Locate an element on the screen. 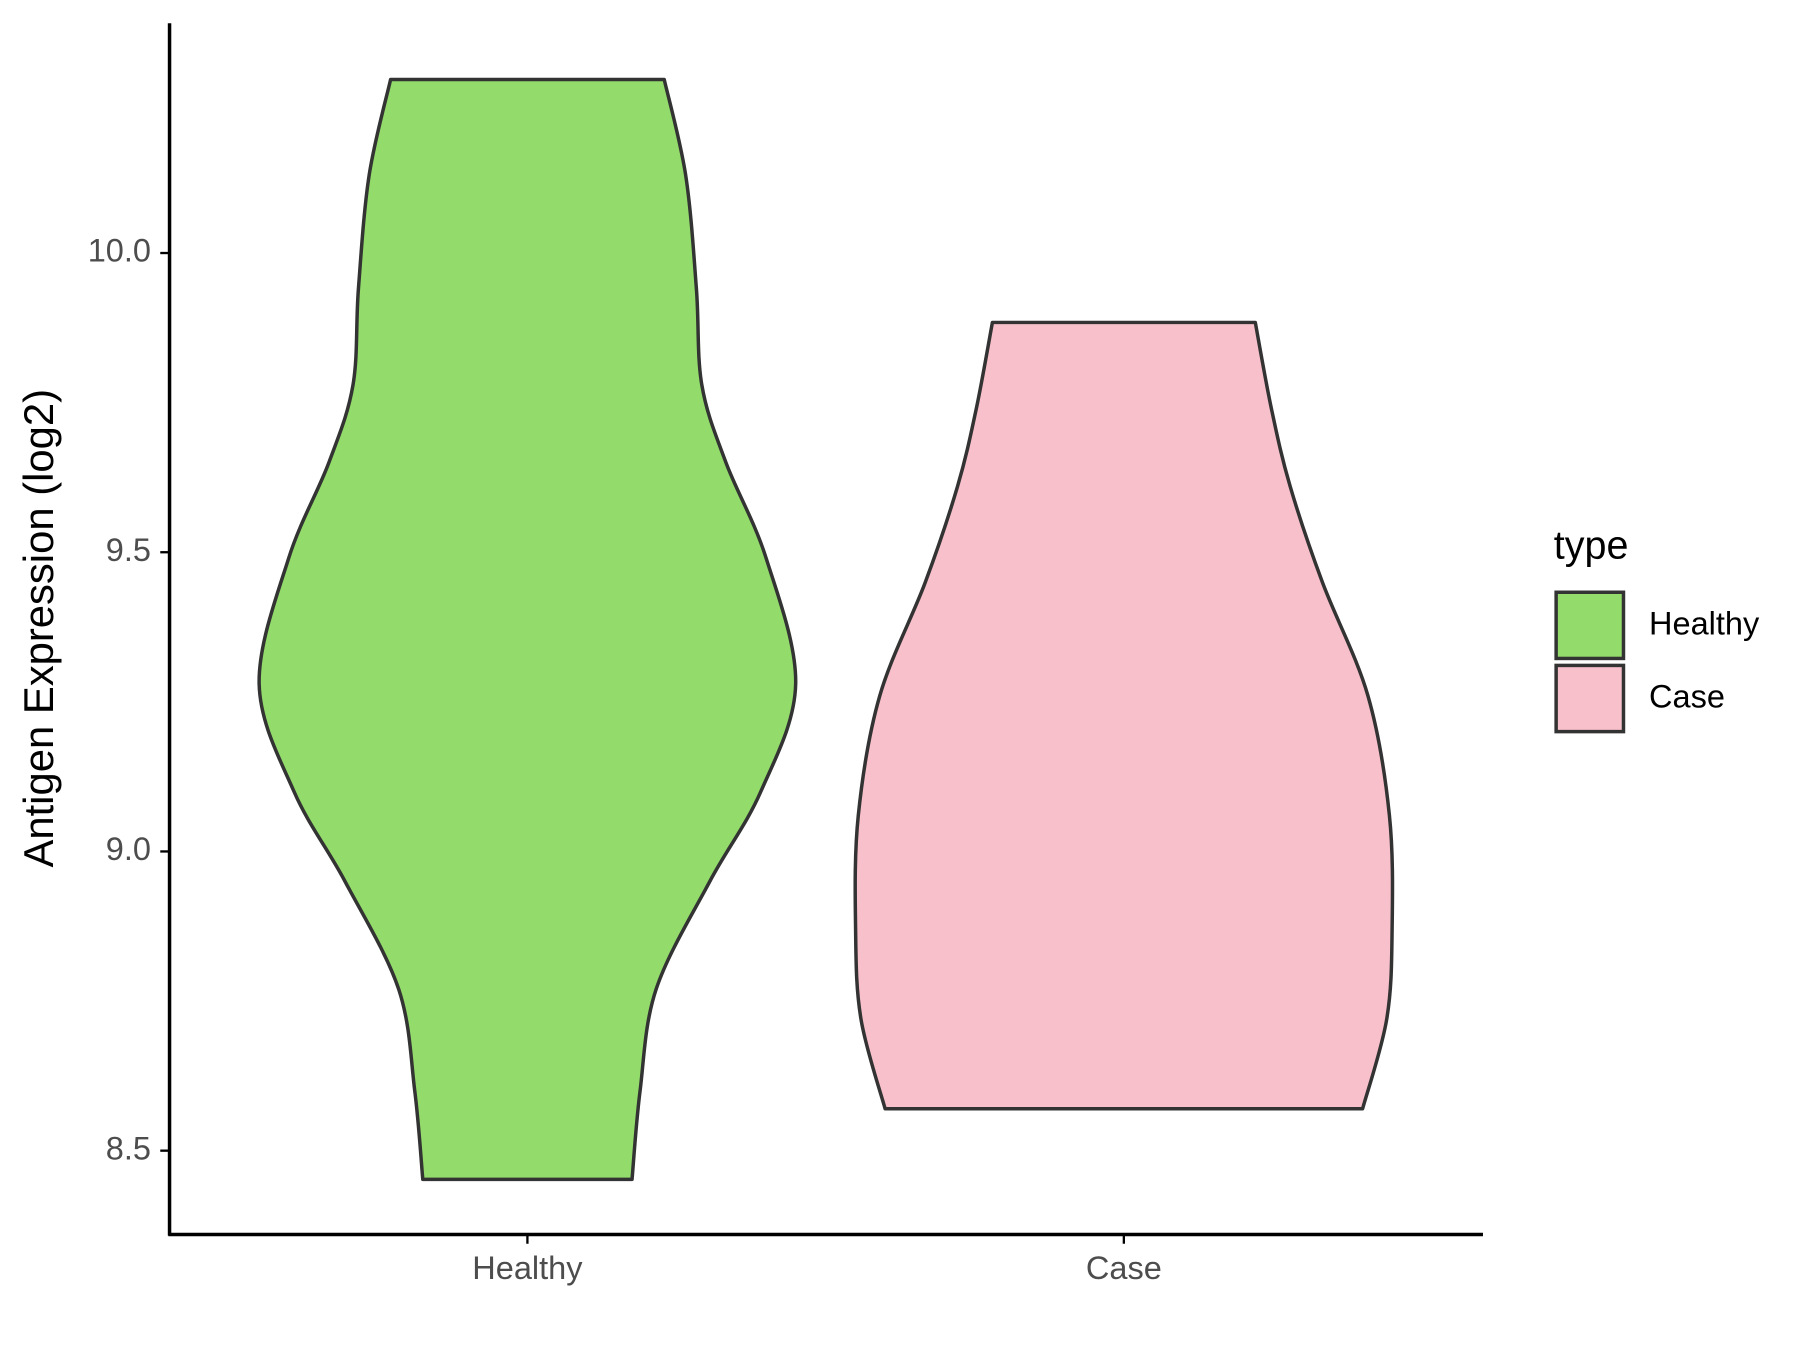 This screenshot has width=1800, height=1350. x-tick-label: Case is located at coordinates (1124, 1268).